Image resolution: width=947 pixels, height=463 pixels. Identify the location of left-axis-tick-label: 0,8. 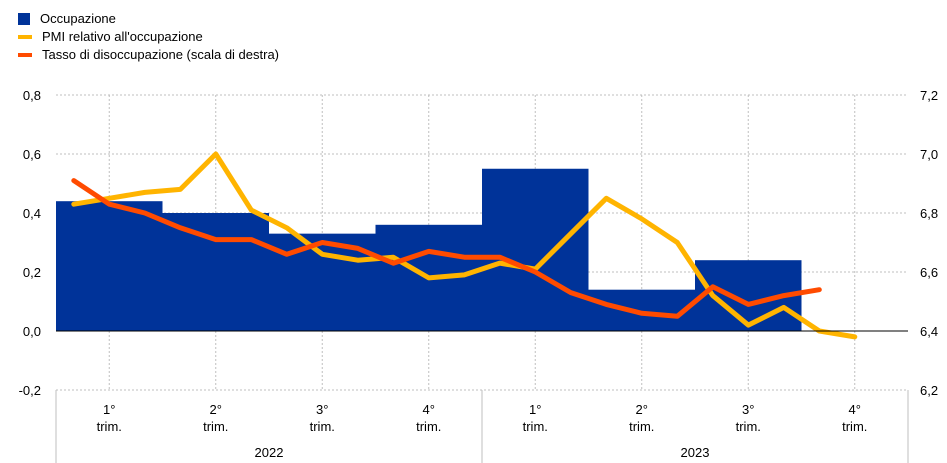
(32, 95).